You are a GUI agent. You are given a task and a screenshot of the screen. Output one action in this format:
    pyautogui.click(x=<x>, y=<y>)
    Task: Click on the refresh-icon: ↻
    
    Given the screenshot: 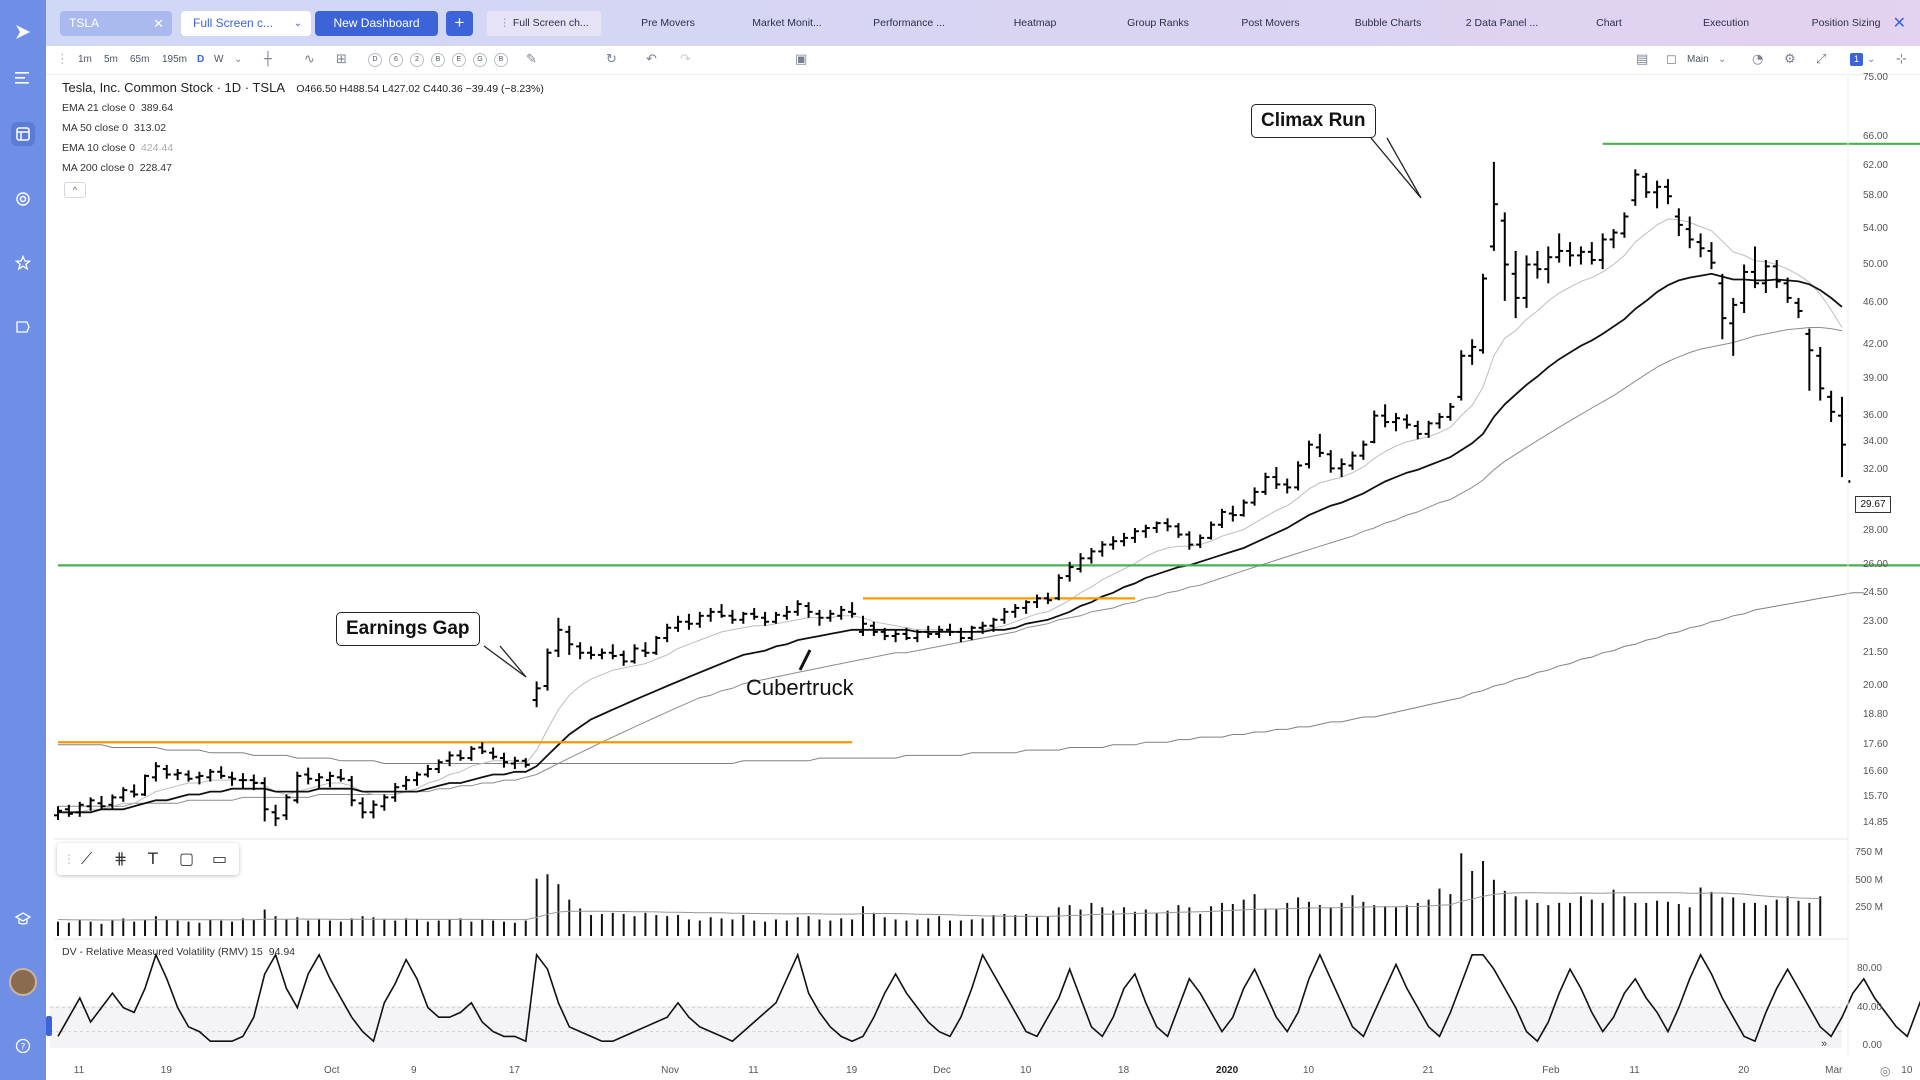 What is the action you would take?
    pyautogui.click(x=611, y=59)
    